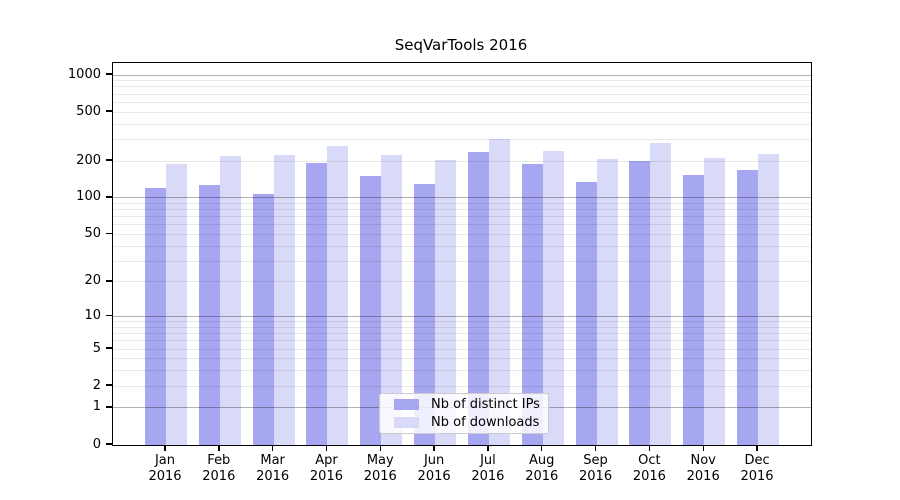  Describe the element at coordinates (488, 468) in the screenshot. I see `x-tick-label: Jul 2016` at that location.